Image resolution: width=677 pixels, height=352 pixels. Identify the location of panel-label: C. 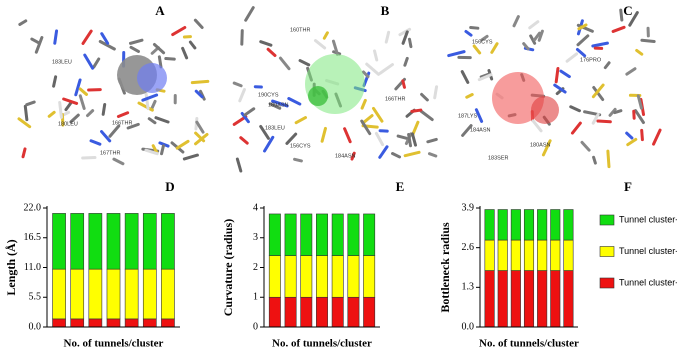
(627, 10).